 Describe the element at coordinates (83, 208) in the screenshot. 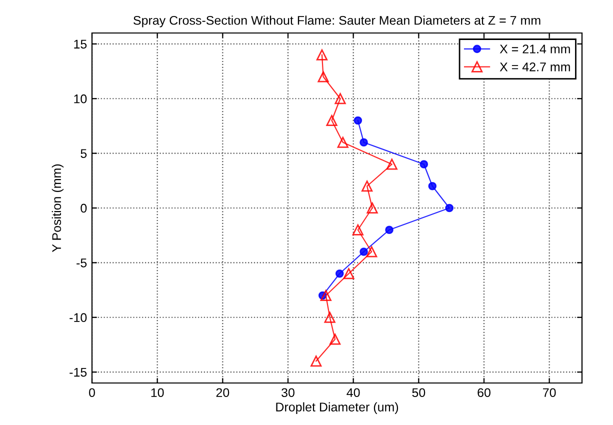

I see `y-tick-label: 0` at that location.